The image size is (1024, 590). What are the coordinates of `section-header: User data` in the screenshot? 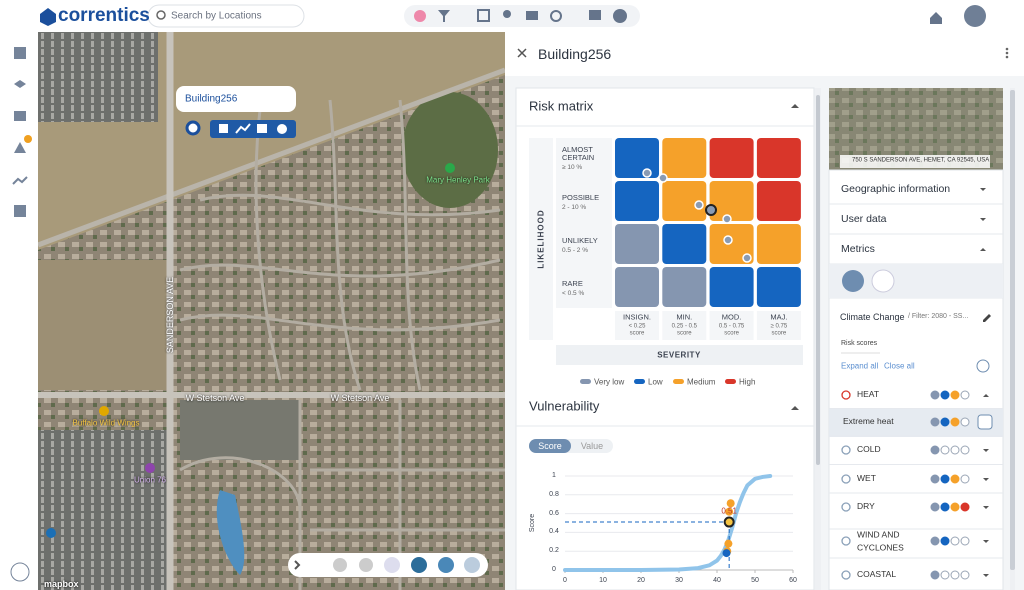 It's located at (864, 218).